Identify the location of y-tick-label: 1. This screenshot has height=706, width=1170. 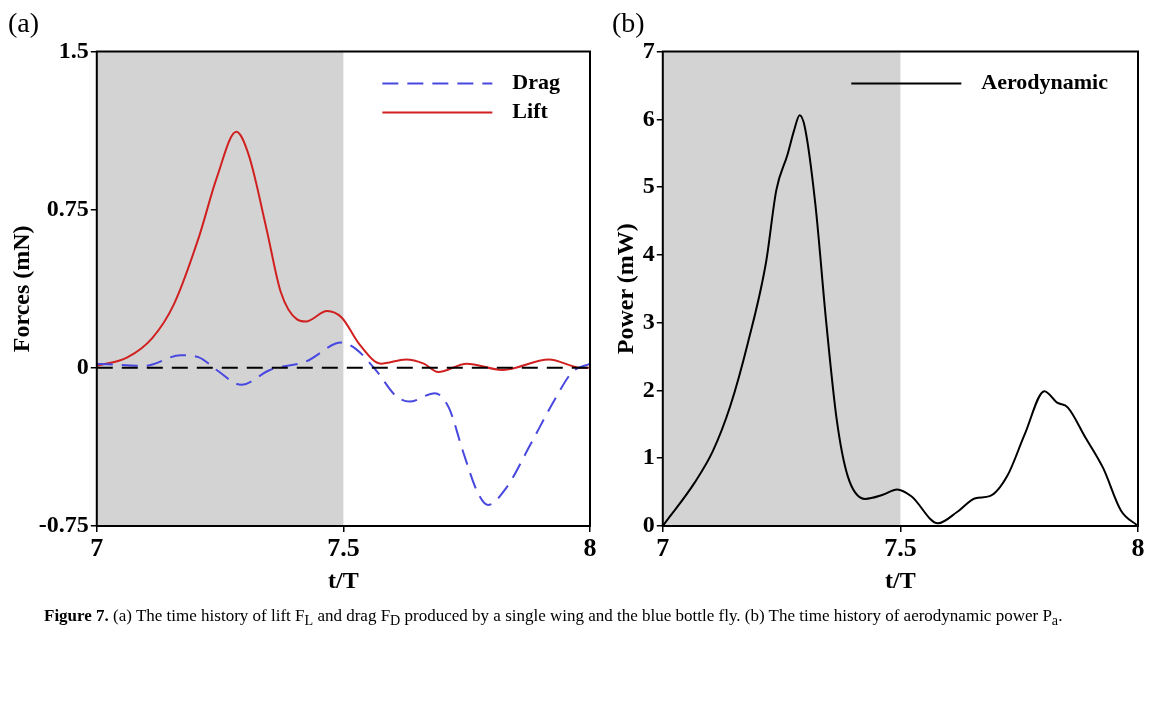
(648, 456).